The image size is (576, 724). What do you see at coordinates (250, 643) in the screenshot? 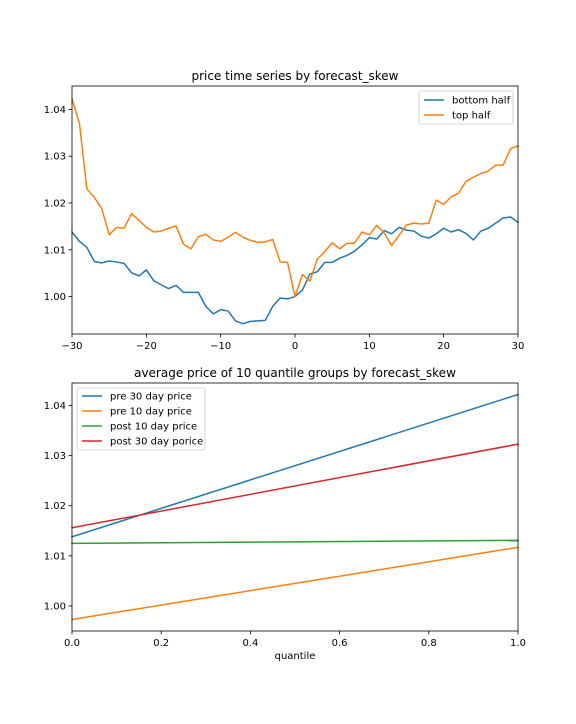
I see `x-tick-label: 0.4` at bounding box center [250, 643].